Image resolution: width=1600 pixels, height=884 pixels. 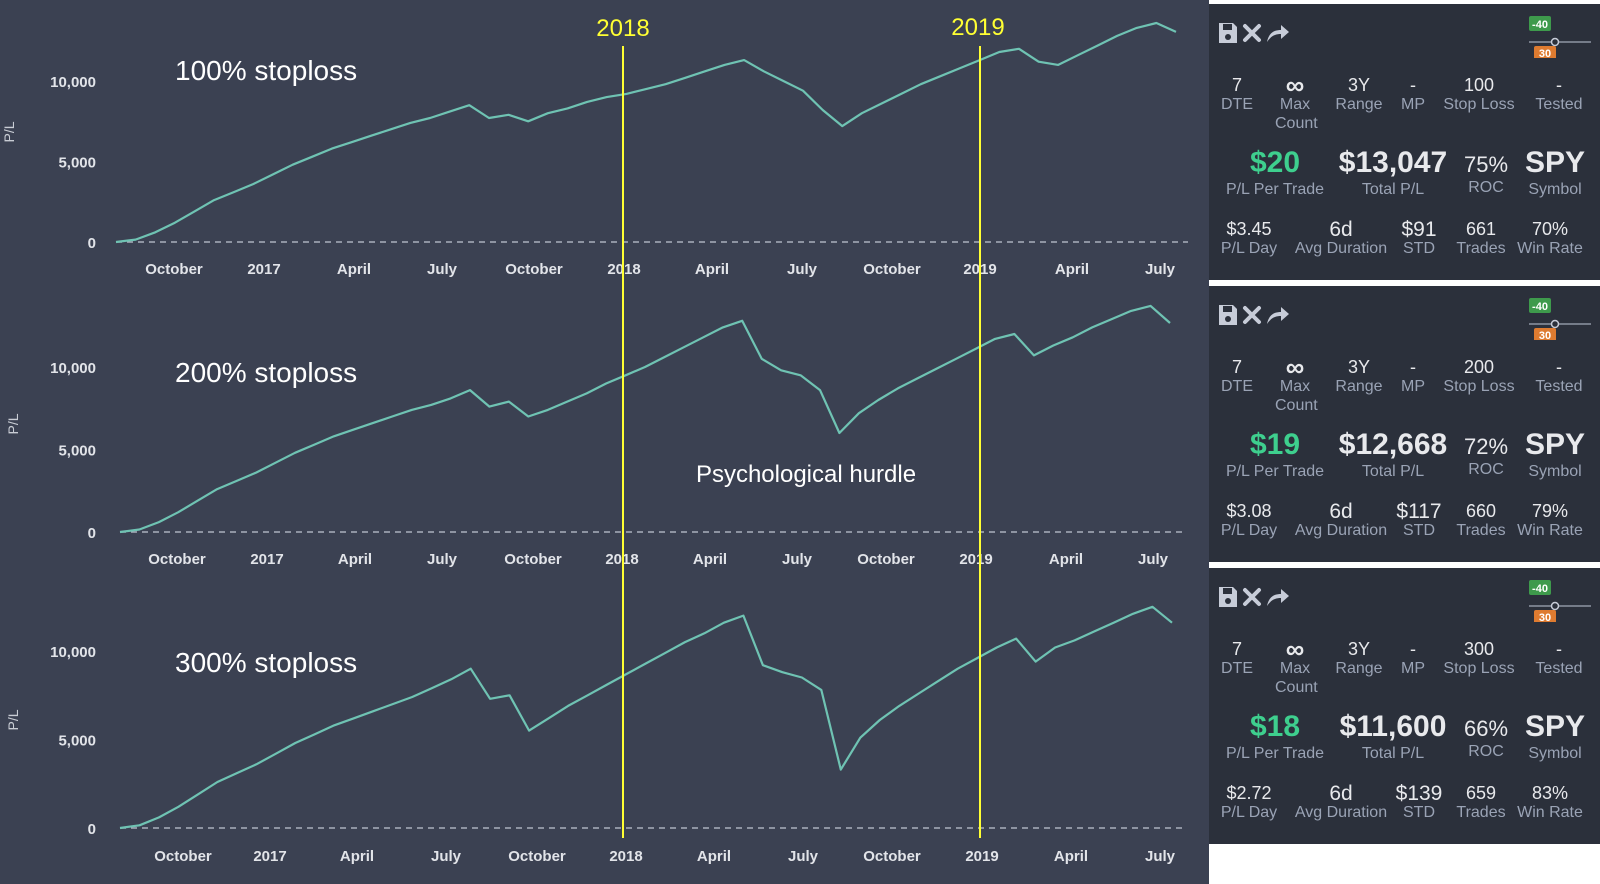 What do you see at coordinates (1419, 511) in the screenshot?
I see `metric-value: $117` at bounding box center [1419, 511].